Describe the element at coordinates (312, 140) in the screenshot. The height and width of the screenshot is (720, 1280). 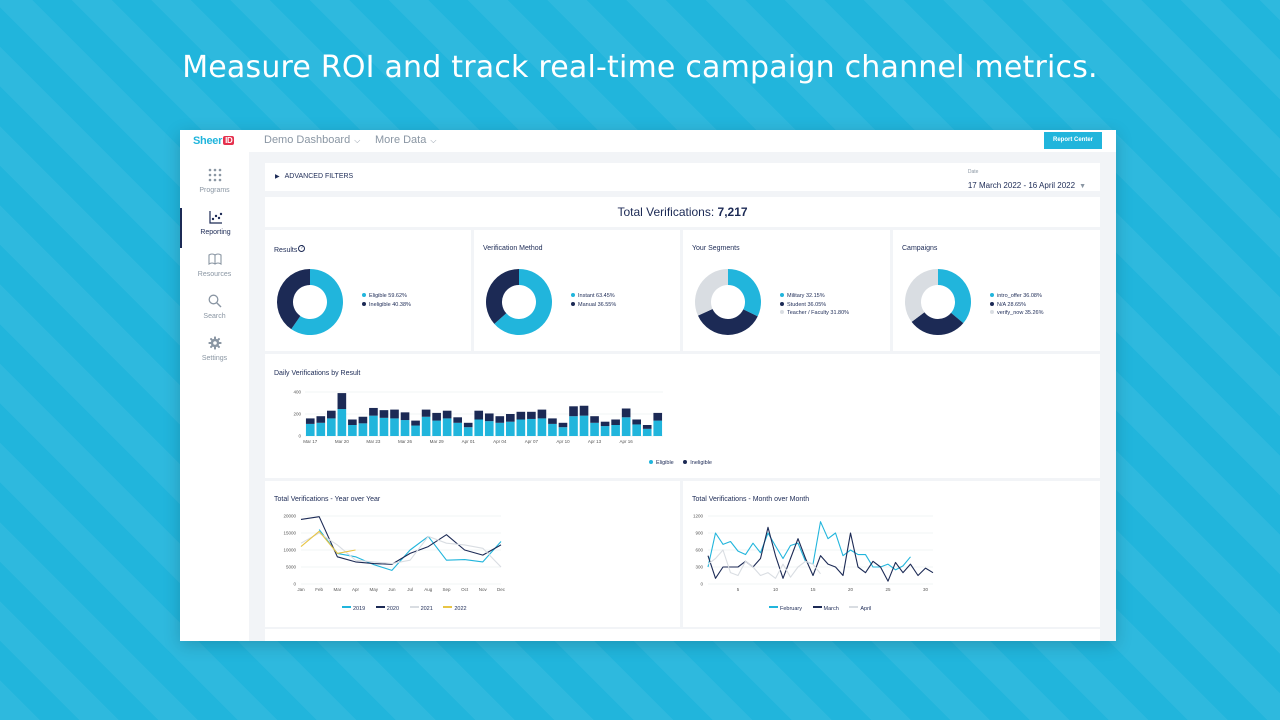
I see `menu-demo-dashboard: Demo Dashboard ⌵` at that location.